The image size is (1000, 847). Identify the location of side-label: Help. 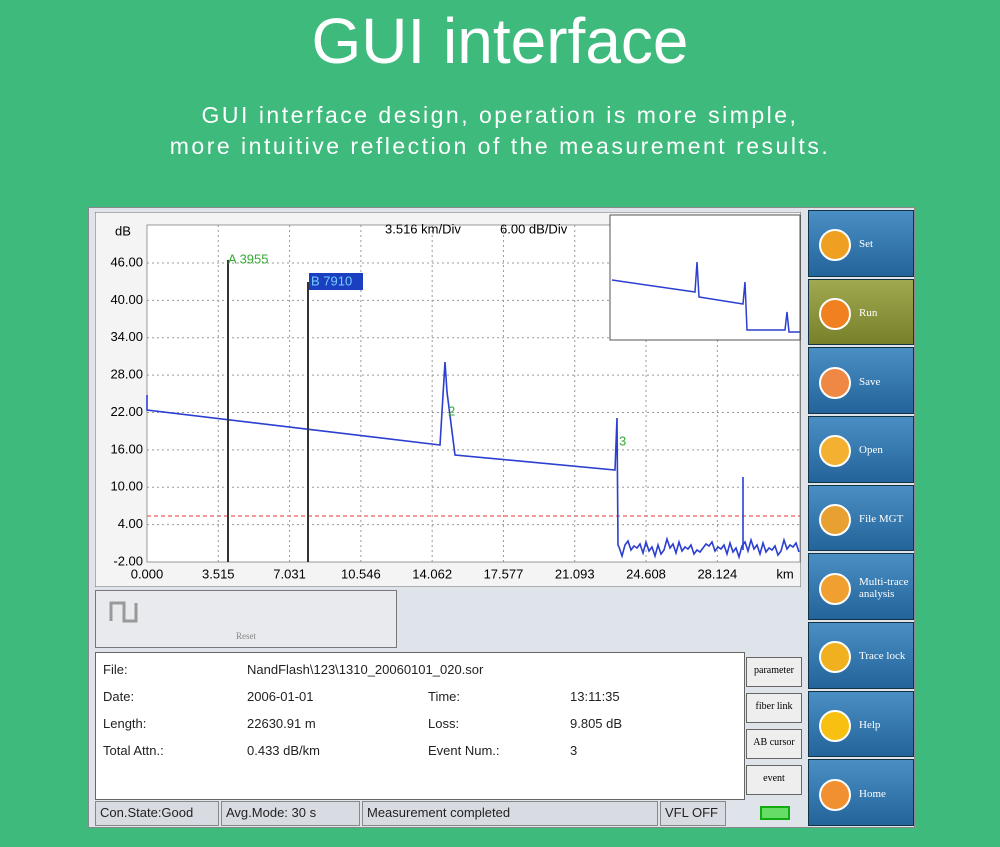
(870, 724).